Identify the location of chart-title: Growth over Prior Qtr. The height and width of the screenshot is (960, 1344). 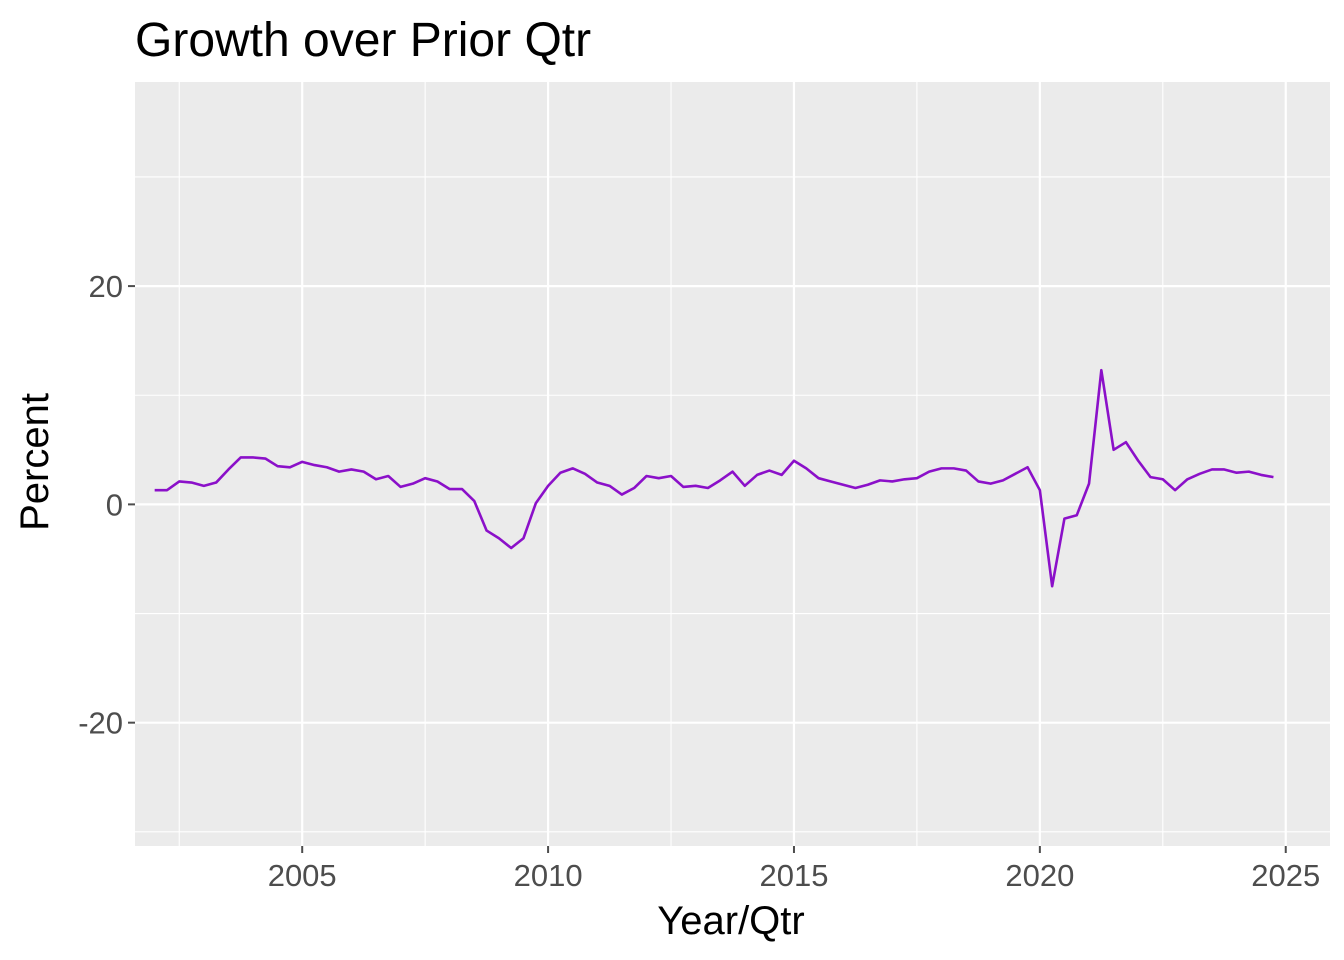
(363, 40).